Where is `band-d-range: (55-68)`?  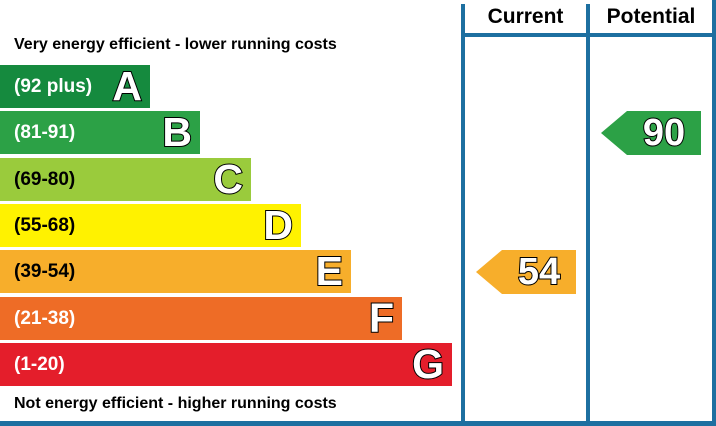
band-d-range: (55-68) is located at coordinates (45, 225).